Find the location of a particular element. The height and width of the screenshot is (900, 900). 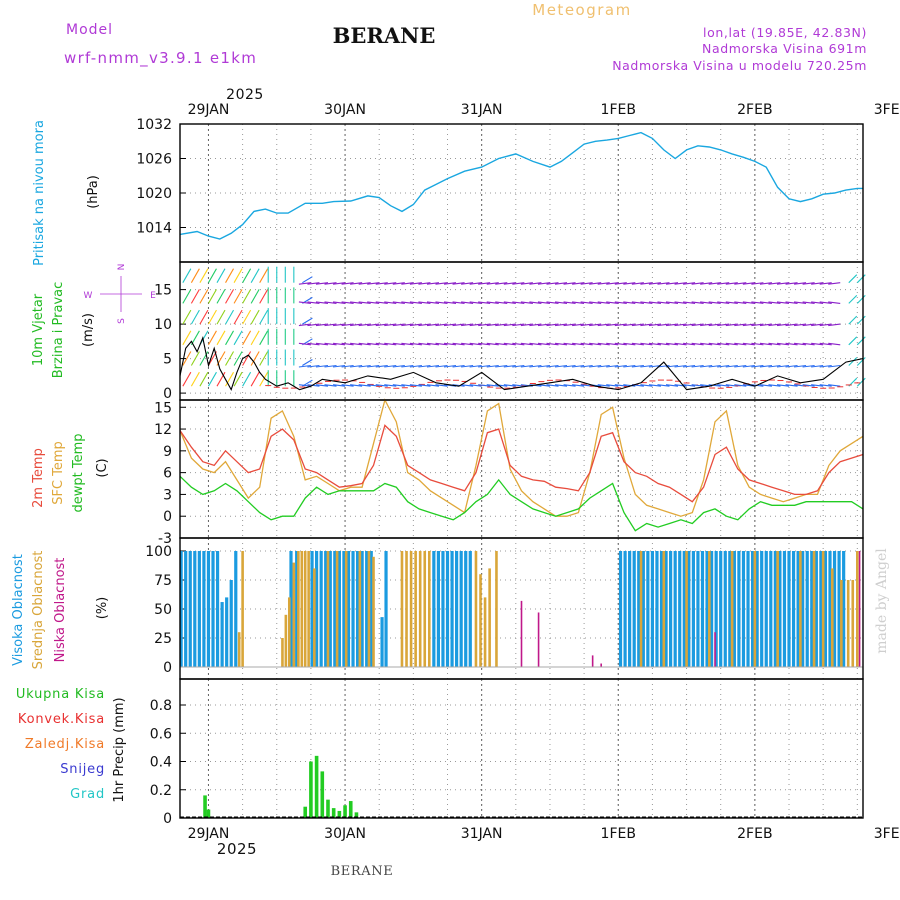

pressure-line is located at coordinates (521, 185).